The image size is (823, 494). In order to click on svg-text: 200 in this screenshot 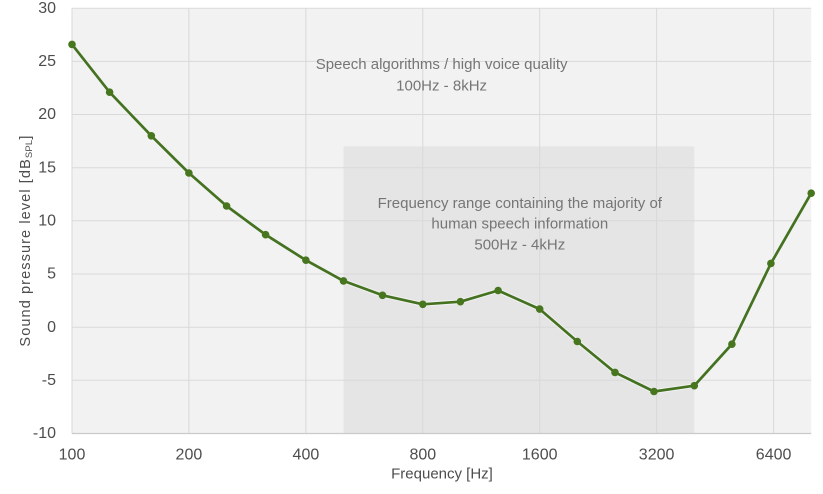, I will do `click(189, 455)`.